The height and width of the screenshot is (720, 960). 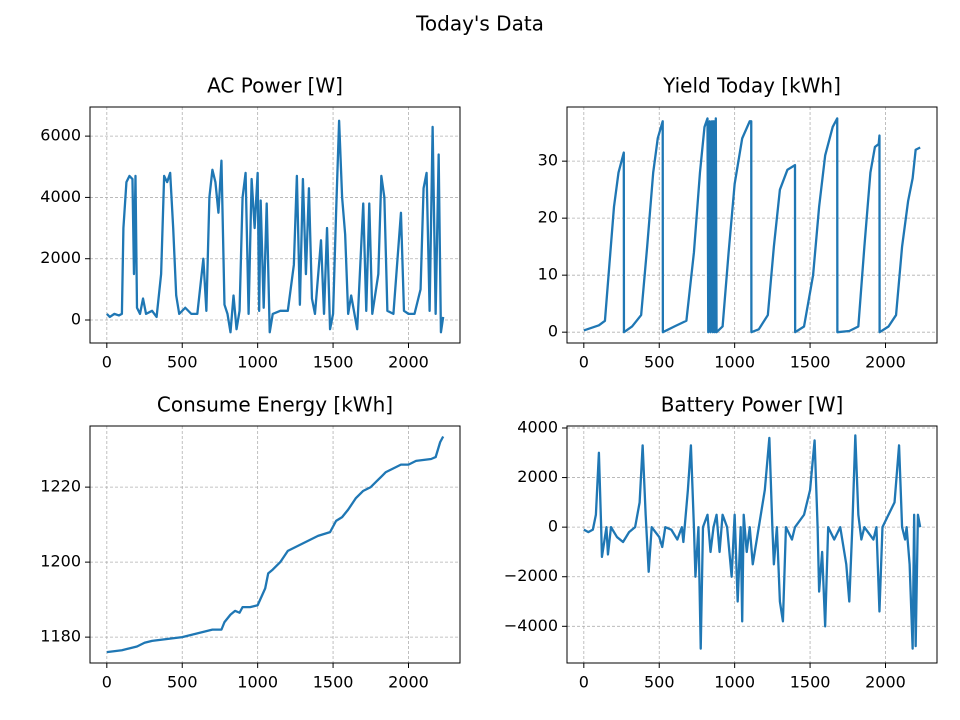 I want to click on y-tick-label: 20, so click(x=548, y=217).